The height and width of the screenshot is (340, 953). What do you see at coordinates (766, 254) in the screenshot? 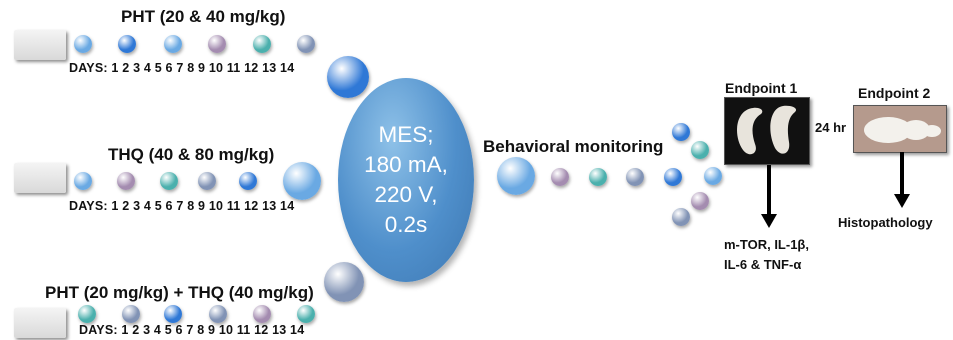
I see `endpoint-1-markers: m-TOR, IL-1β, IL-6 & TNF-α` at bounding box center [766, 254].